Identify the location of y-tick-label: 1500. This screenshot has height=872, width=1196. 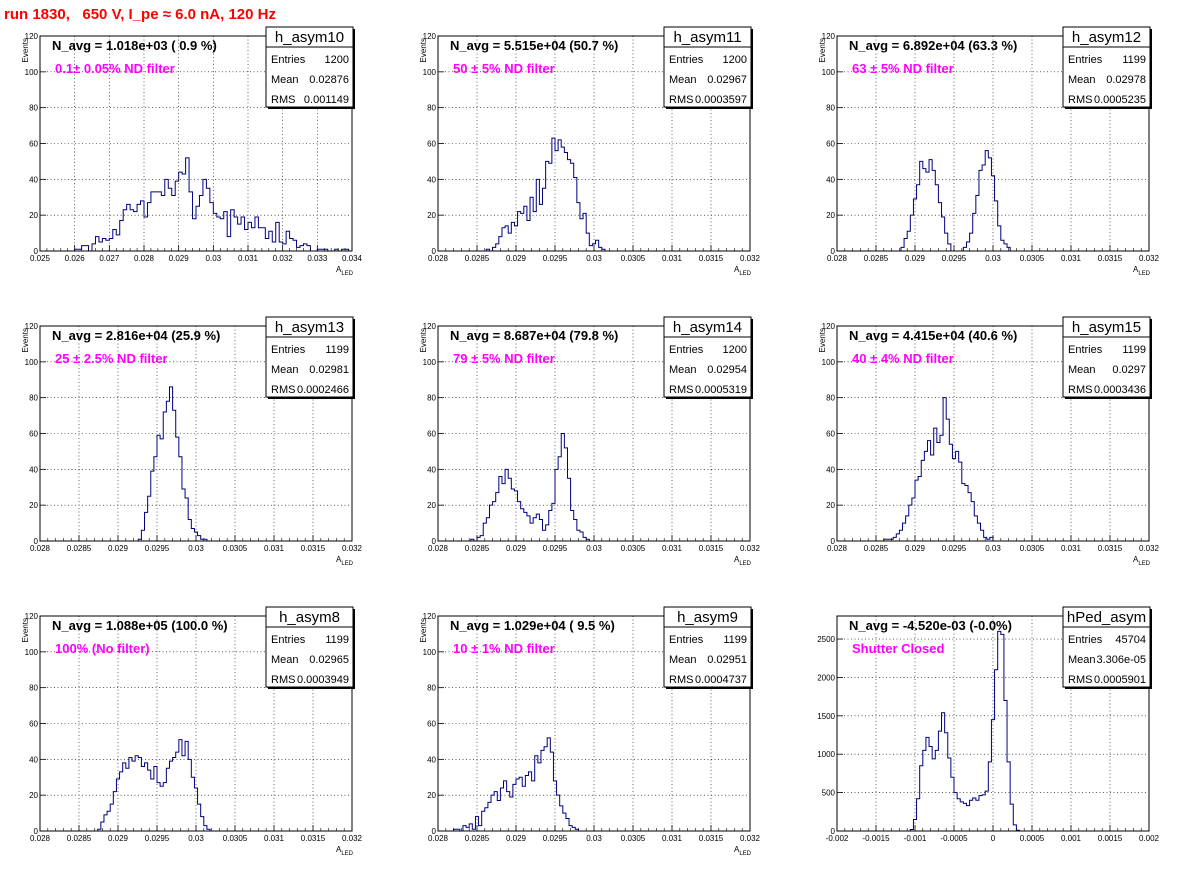
(826, 716).